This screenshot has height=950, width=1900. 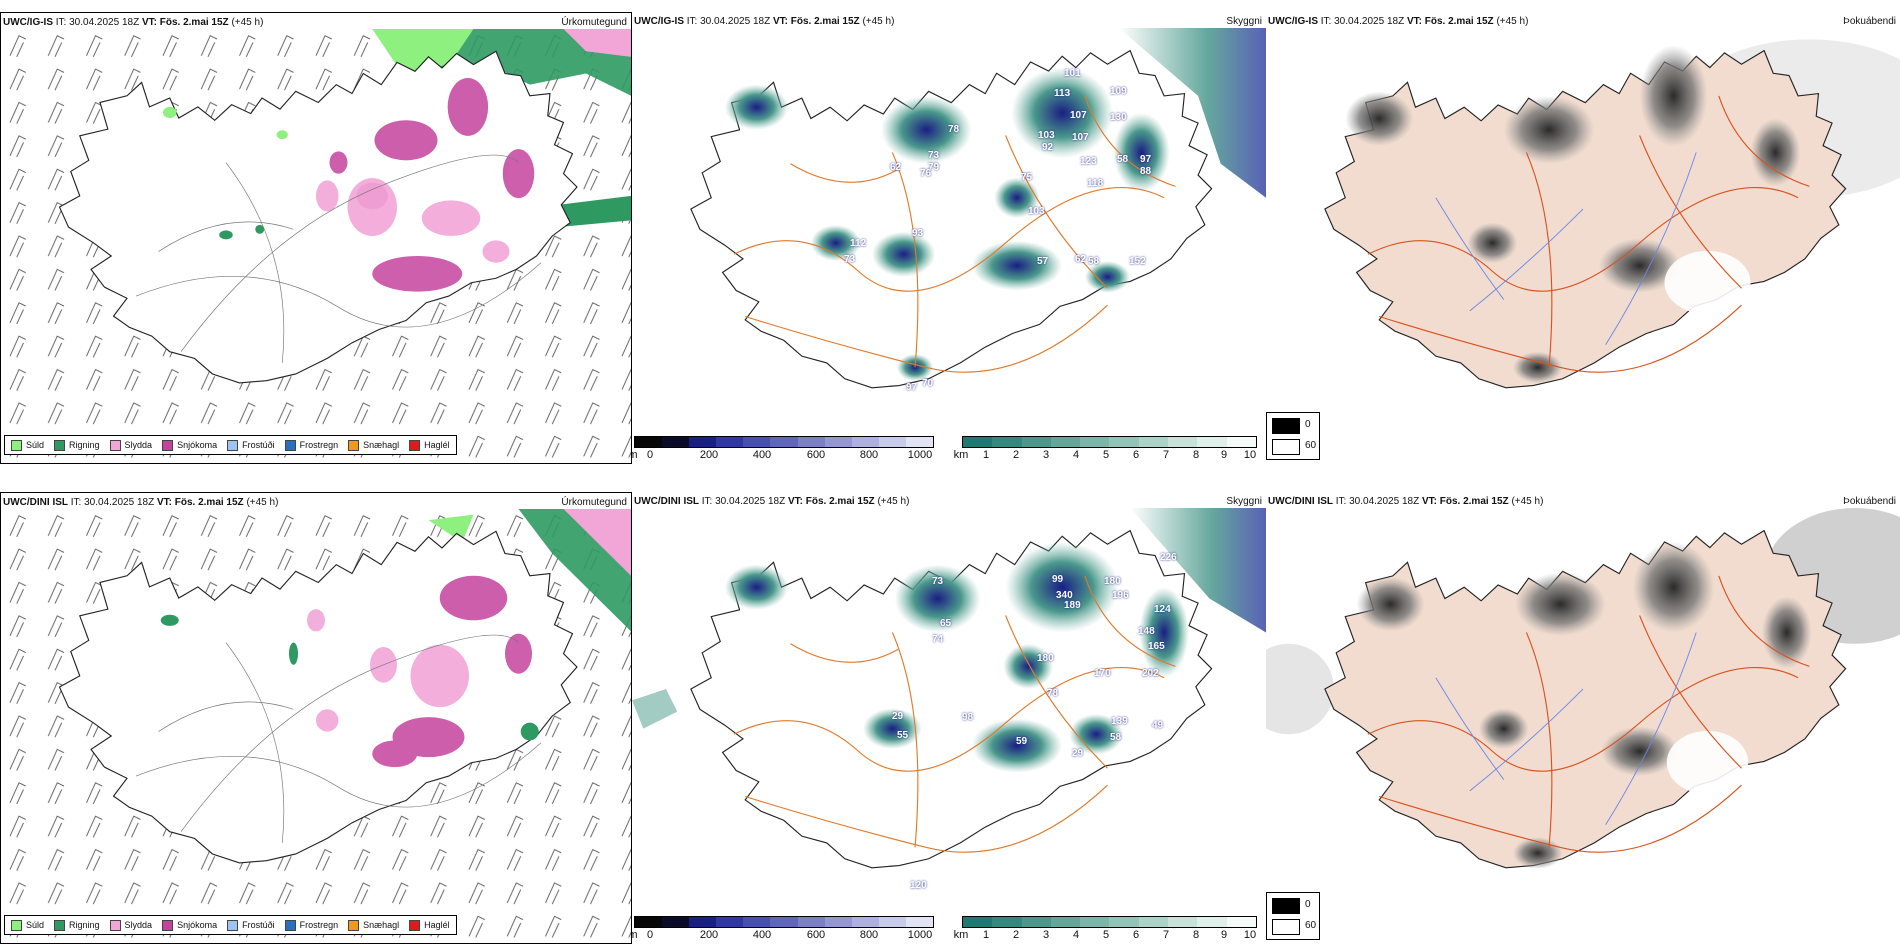 I want to click on cloud-base-value: 202, so click(x=1150, y=673).